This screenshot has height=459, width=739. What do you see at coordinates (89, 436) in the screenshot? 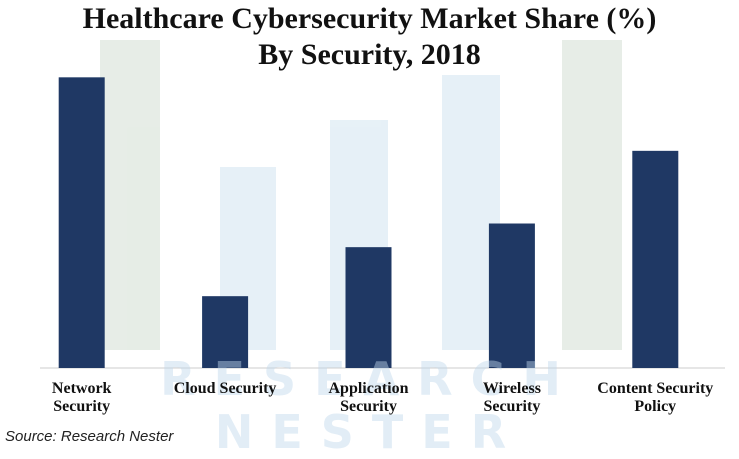
I see `source: Source: Research Nester` at bounding box center [89, 436].